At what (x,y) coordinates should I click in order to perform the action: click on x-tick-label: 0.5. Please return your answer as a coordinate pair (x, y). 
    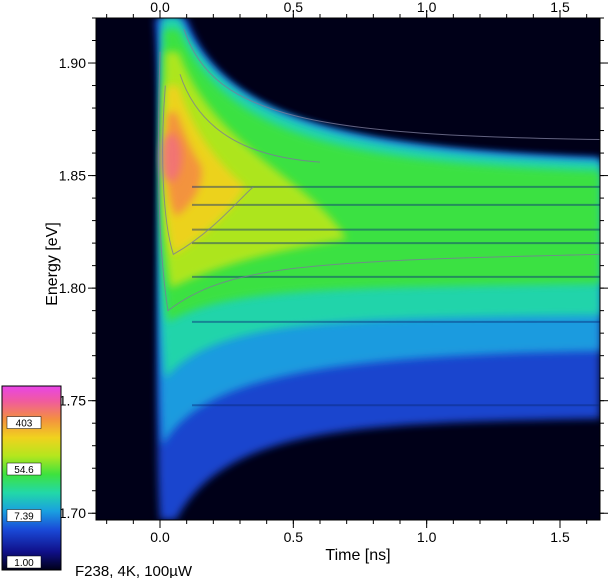
    Looking at the image, I should click on (294, 537).